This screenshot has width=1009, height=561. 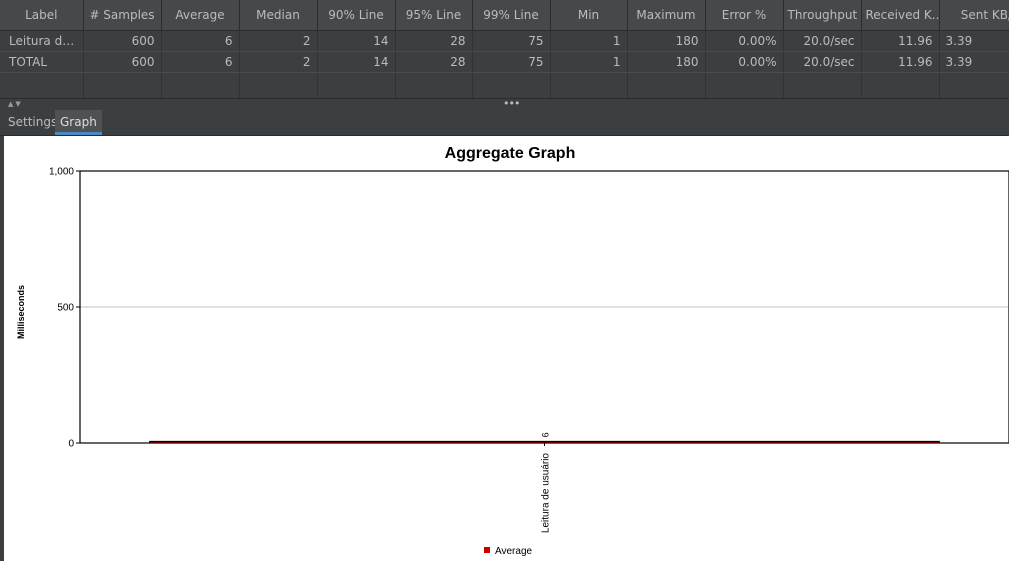 I want to click on column-header-samples: # Samples, so click(x=122, y=15).